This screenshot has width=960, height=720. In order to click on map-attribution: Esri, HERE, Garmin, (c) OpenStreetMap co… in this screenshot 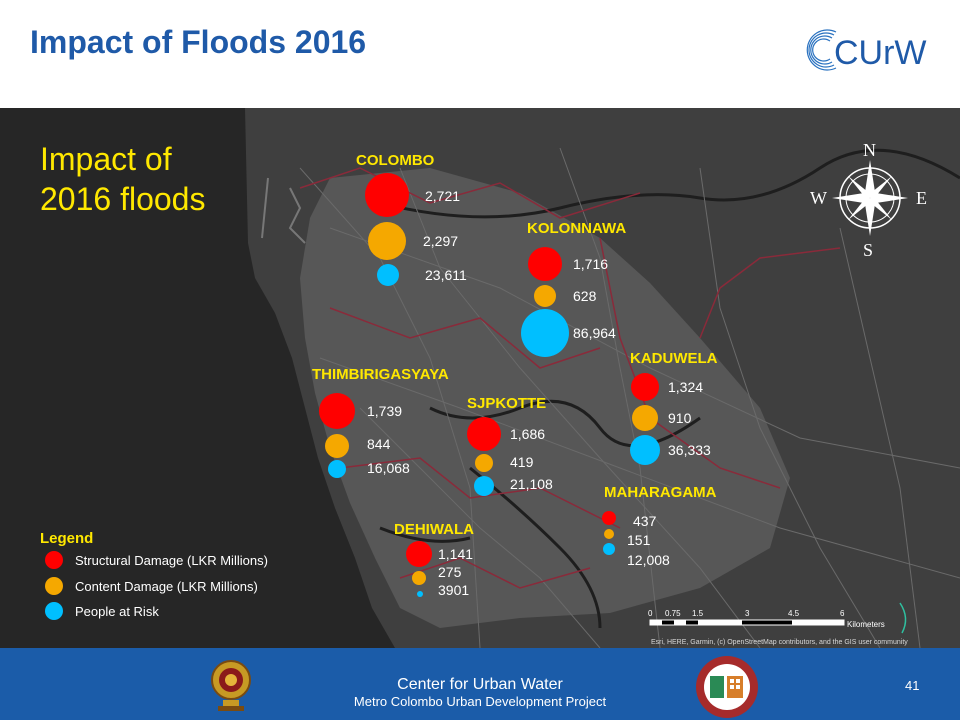, I will do `click(779, 642)`.